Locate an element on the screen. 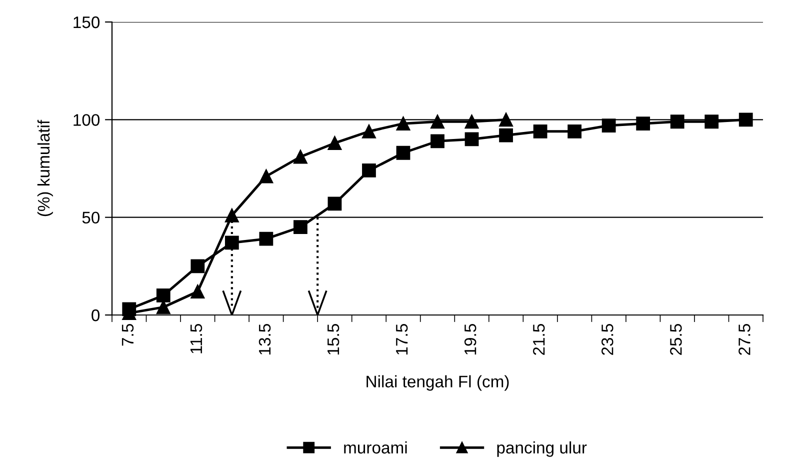  x-tick-label: 19.5 is located at coordinates (470, 339).